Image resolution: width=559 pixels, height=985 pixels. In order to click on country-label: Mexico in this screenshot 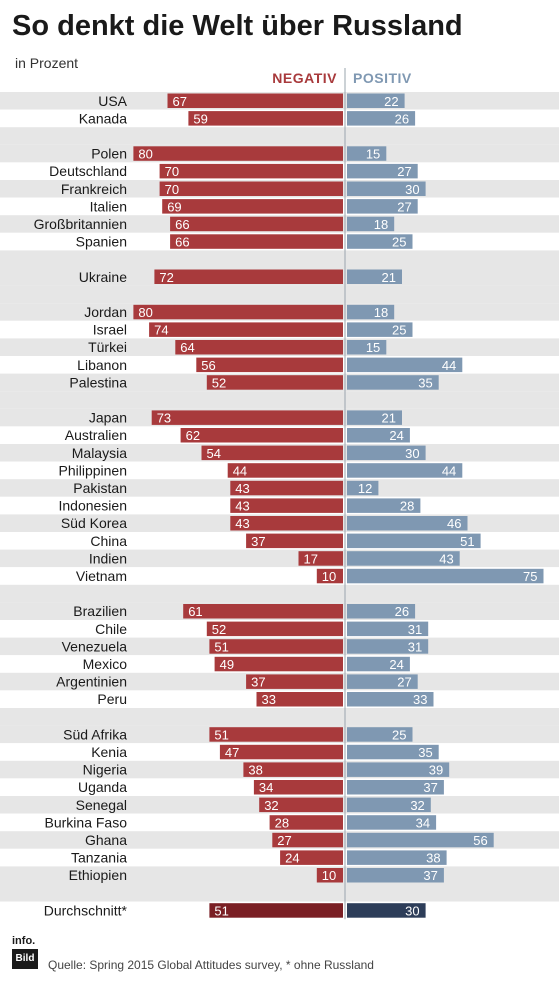, I will do `click(105, 664)`.